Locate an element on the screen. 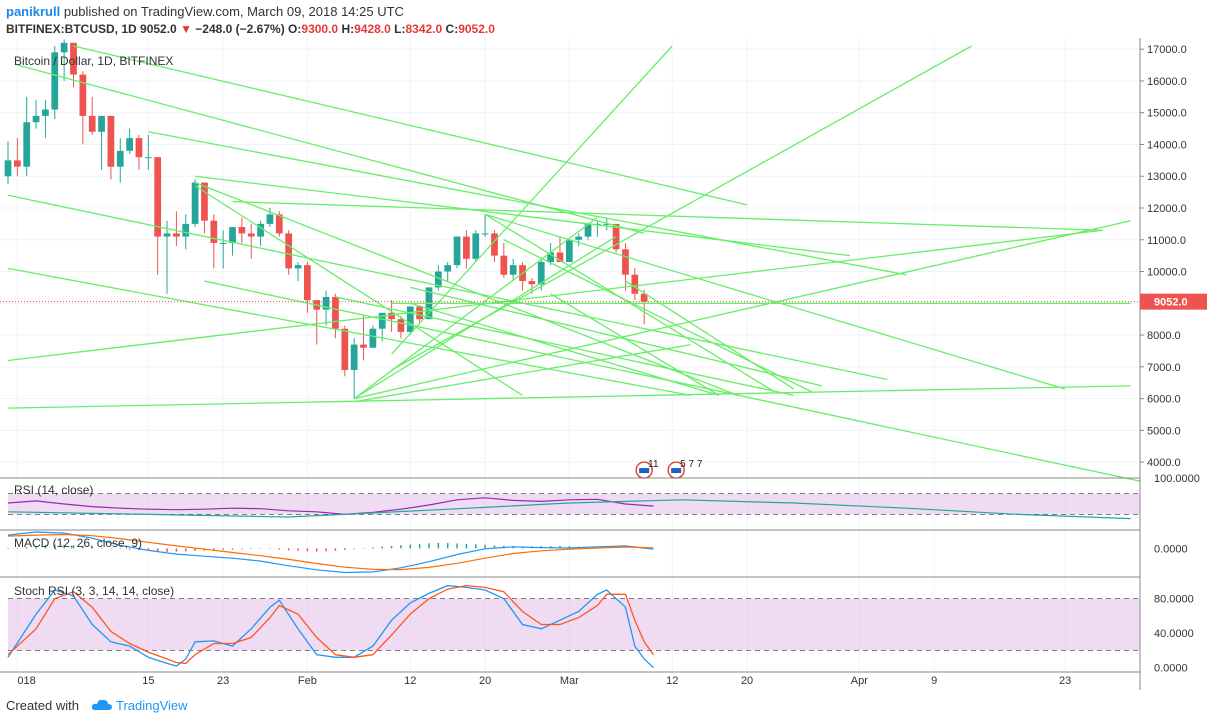 This screenshot has height=724, width=1207. stoch-rsi-y-tick-label: 40.0000 is located at coordinates (1174, 634).